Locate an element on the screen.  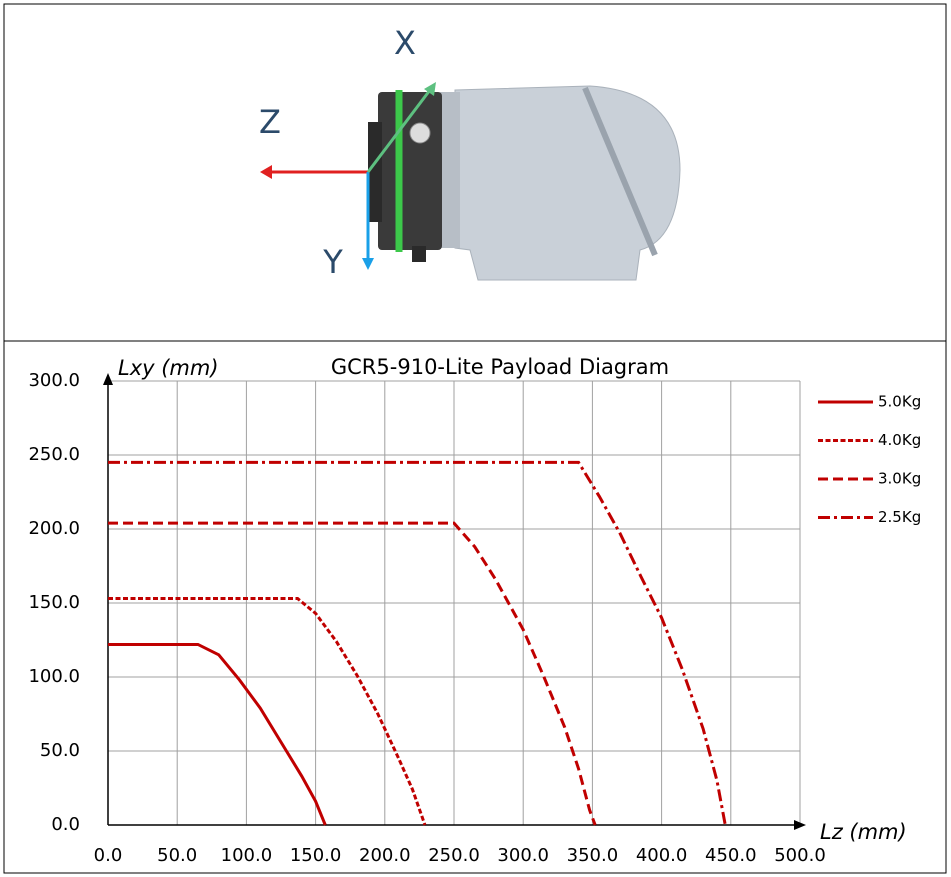
x-tick-label: 250.0 is located at coordinates (454, 855).